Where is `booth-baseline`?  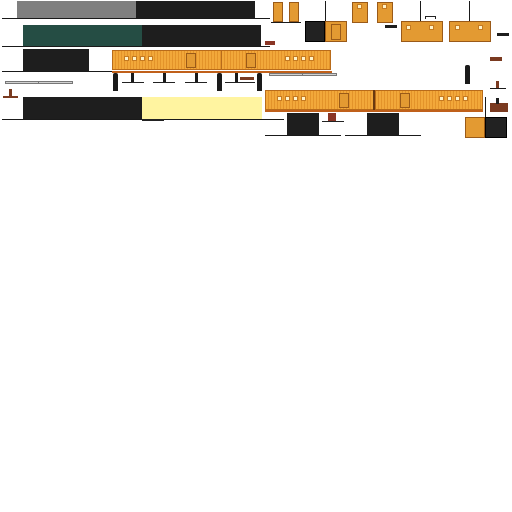 booth-baseline is located at coordinates (286, 22).